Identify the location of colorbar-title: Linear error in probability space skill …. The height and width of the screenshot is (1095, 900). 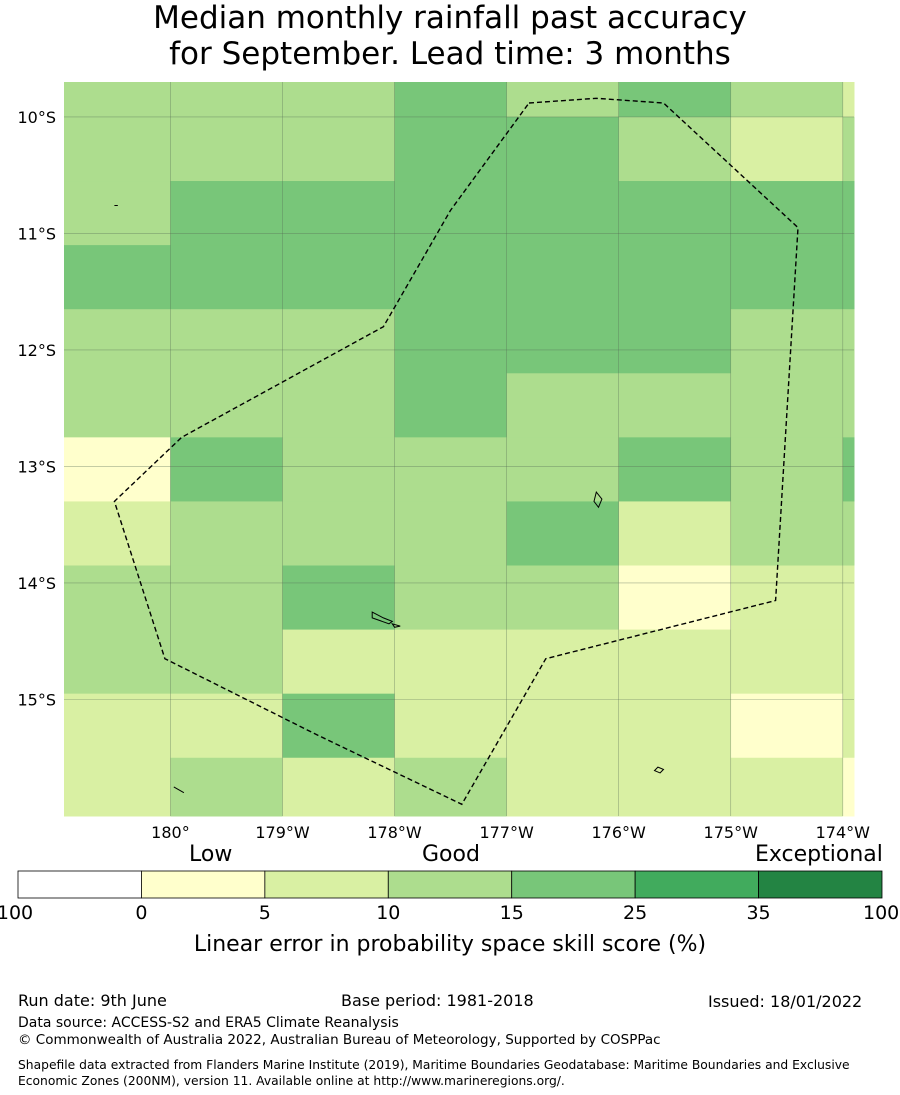
(450, 944).